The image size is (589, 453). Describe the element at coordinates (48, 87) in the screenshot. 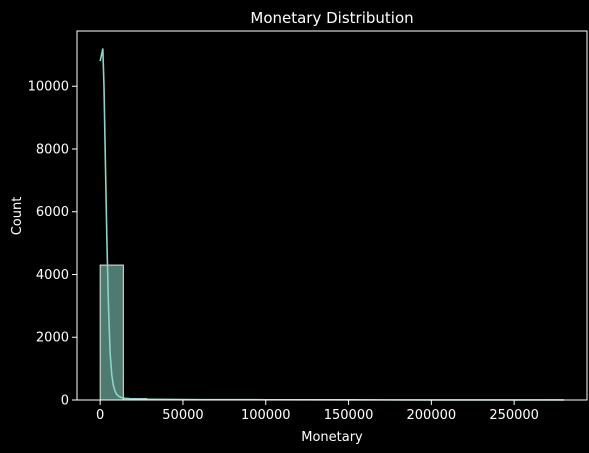

I see `y-tick-label-5: 10000` at that location.